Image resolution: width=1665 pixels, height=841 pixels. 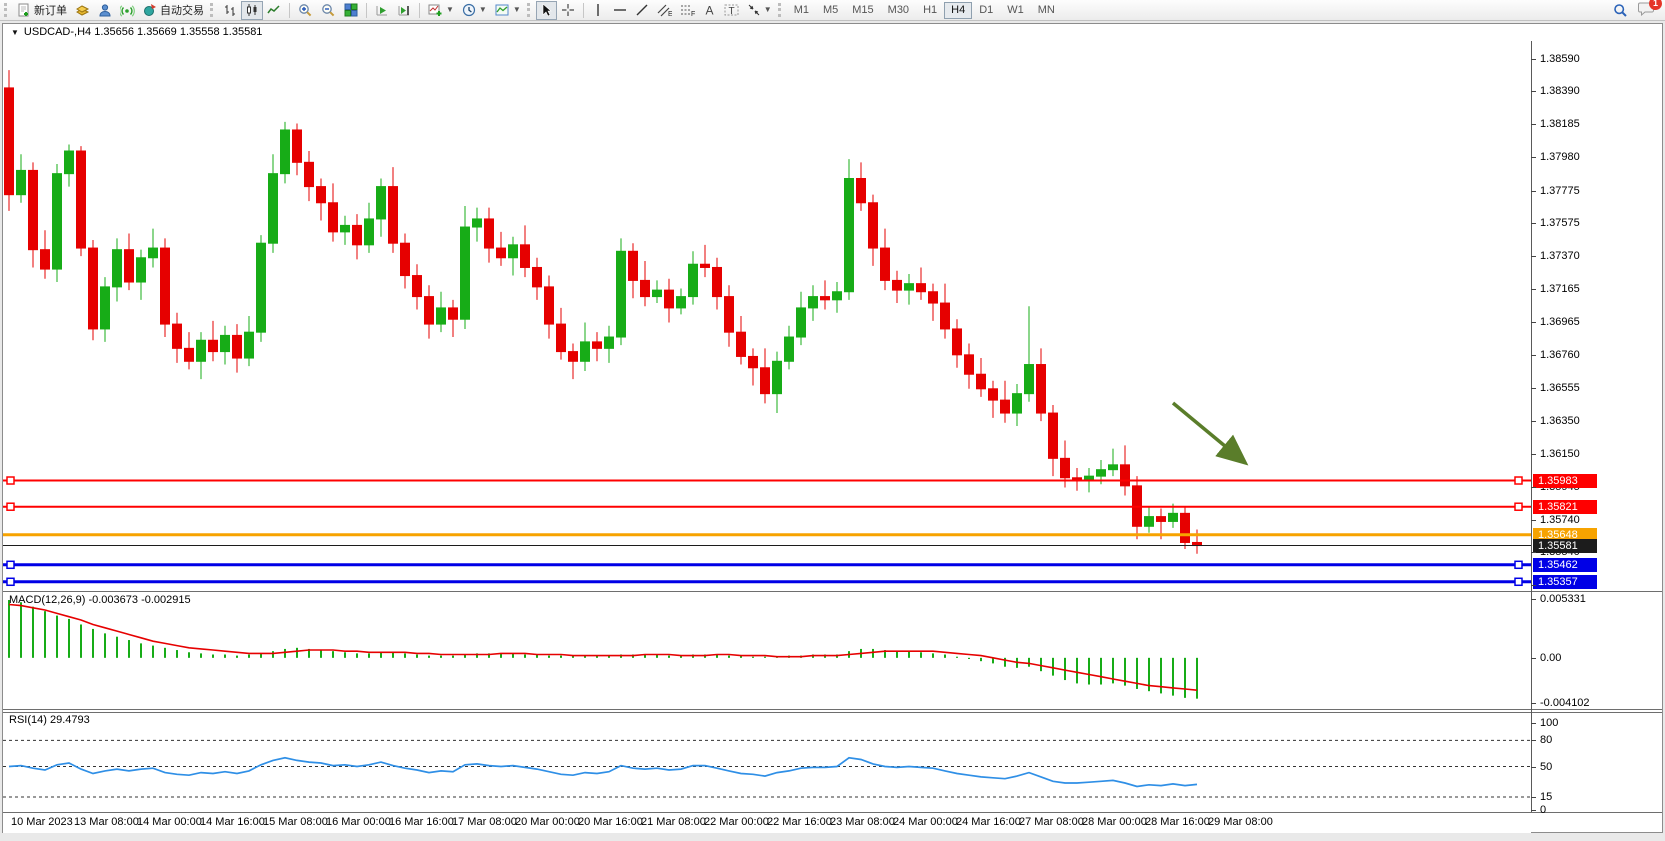 I want to click on line-chart-icon, so click(x=273, y=9).